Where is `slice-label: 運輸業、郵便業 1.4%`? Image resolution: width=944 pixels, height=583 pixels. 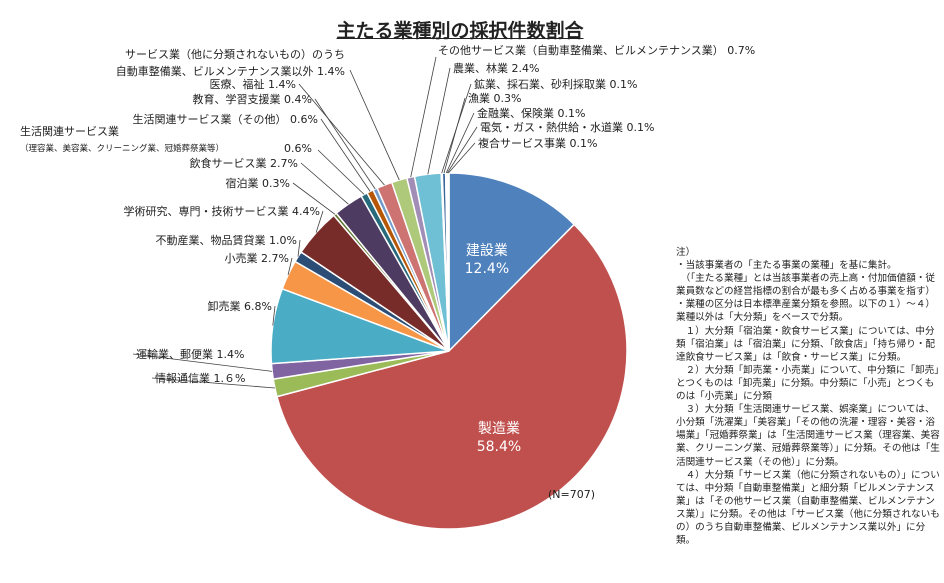
slice-label: 運輸業、郵便業 1.4% is located at coordinates (190, 354).